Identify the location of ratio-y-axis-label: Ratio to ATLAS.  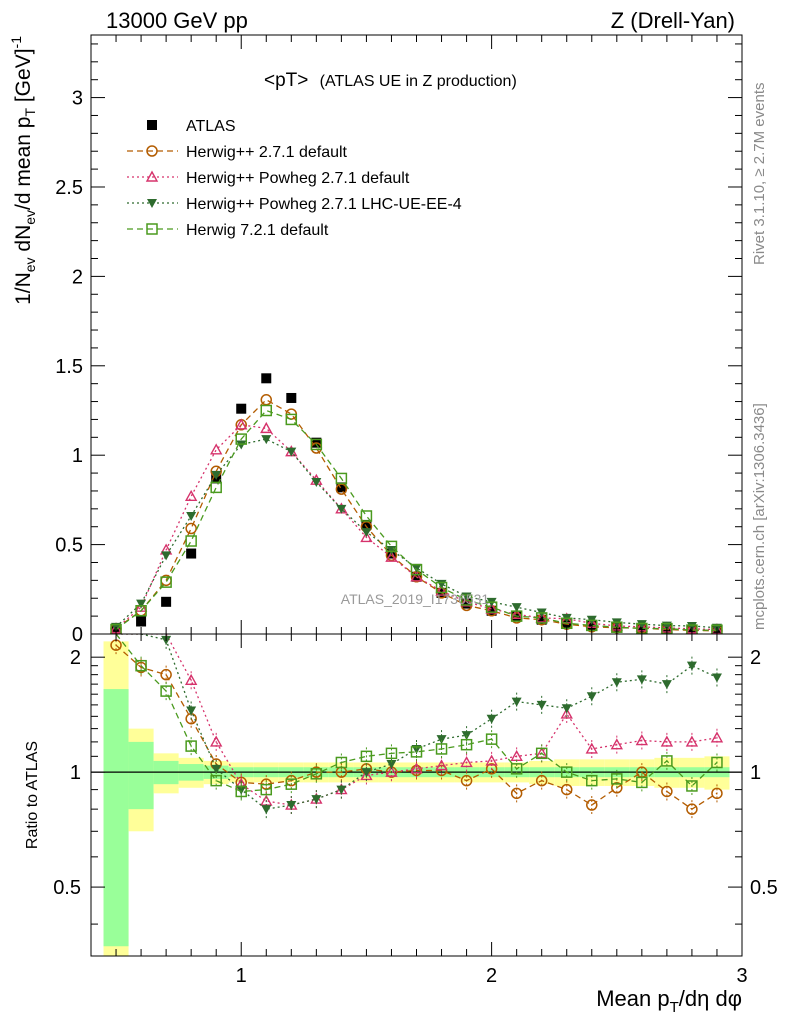
(32, 795).